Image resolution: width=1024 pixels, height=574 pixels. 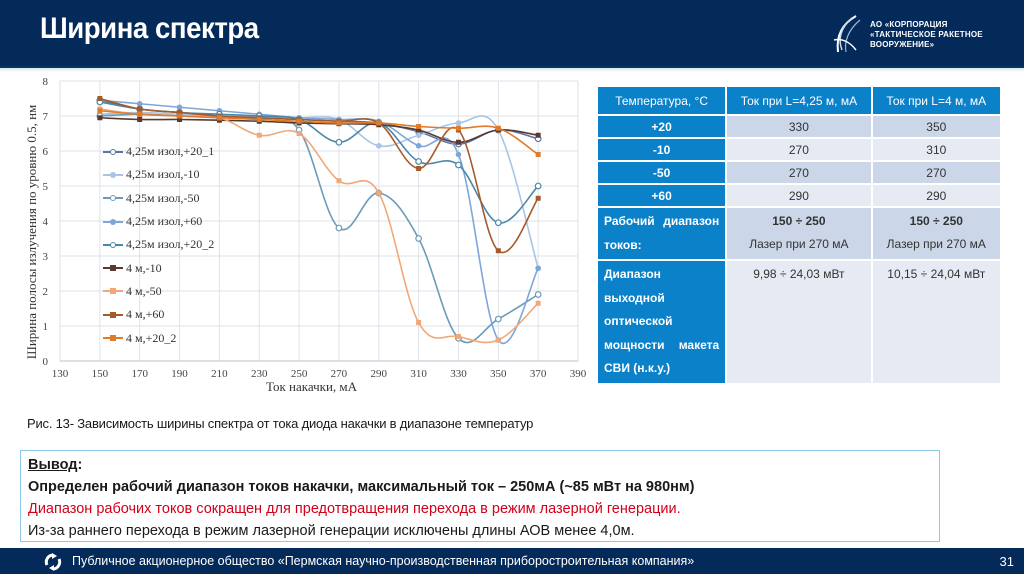 I want to click on x-tick-label: 370, so click(x=538, y=374).